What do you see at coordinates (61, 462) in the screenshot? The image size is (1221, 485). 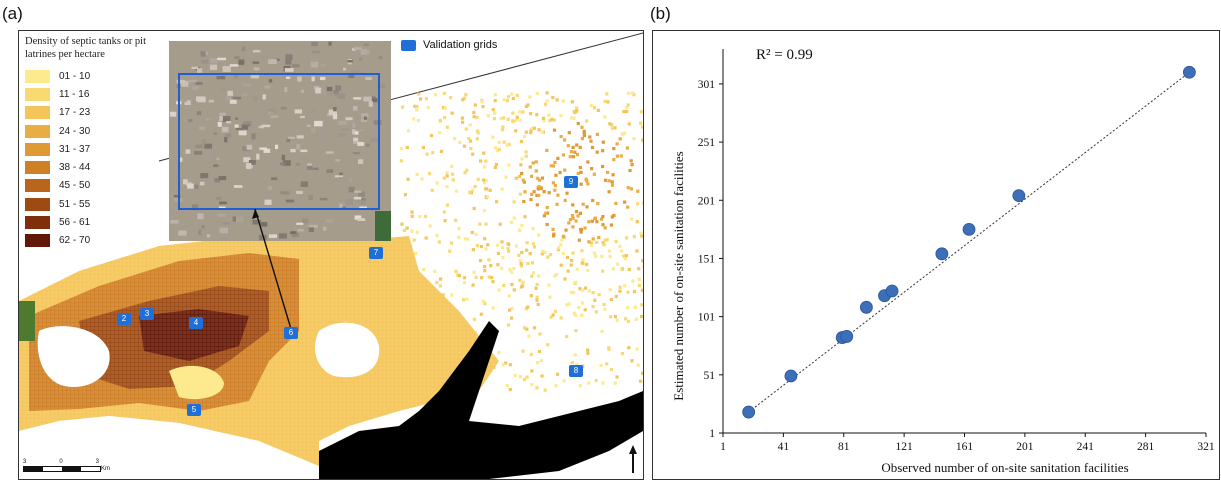 I see `scale-tick: 0` at bounding box center [61, 462].